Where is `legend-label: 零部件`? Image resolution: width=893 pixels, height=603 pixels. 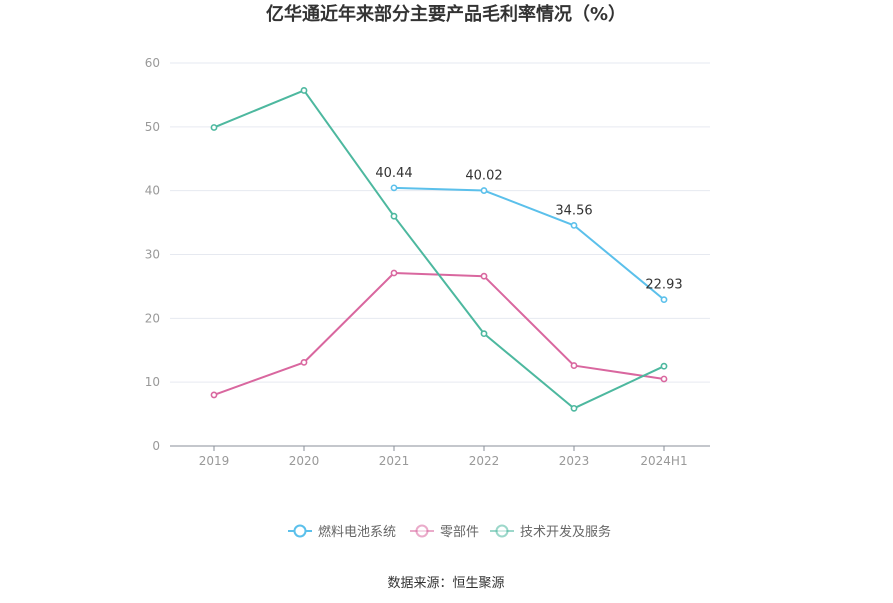 legend-label: 零部件 is located at coordinates (459, 532).